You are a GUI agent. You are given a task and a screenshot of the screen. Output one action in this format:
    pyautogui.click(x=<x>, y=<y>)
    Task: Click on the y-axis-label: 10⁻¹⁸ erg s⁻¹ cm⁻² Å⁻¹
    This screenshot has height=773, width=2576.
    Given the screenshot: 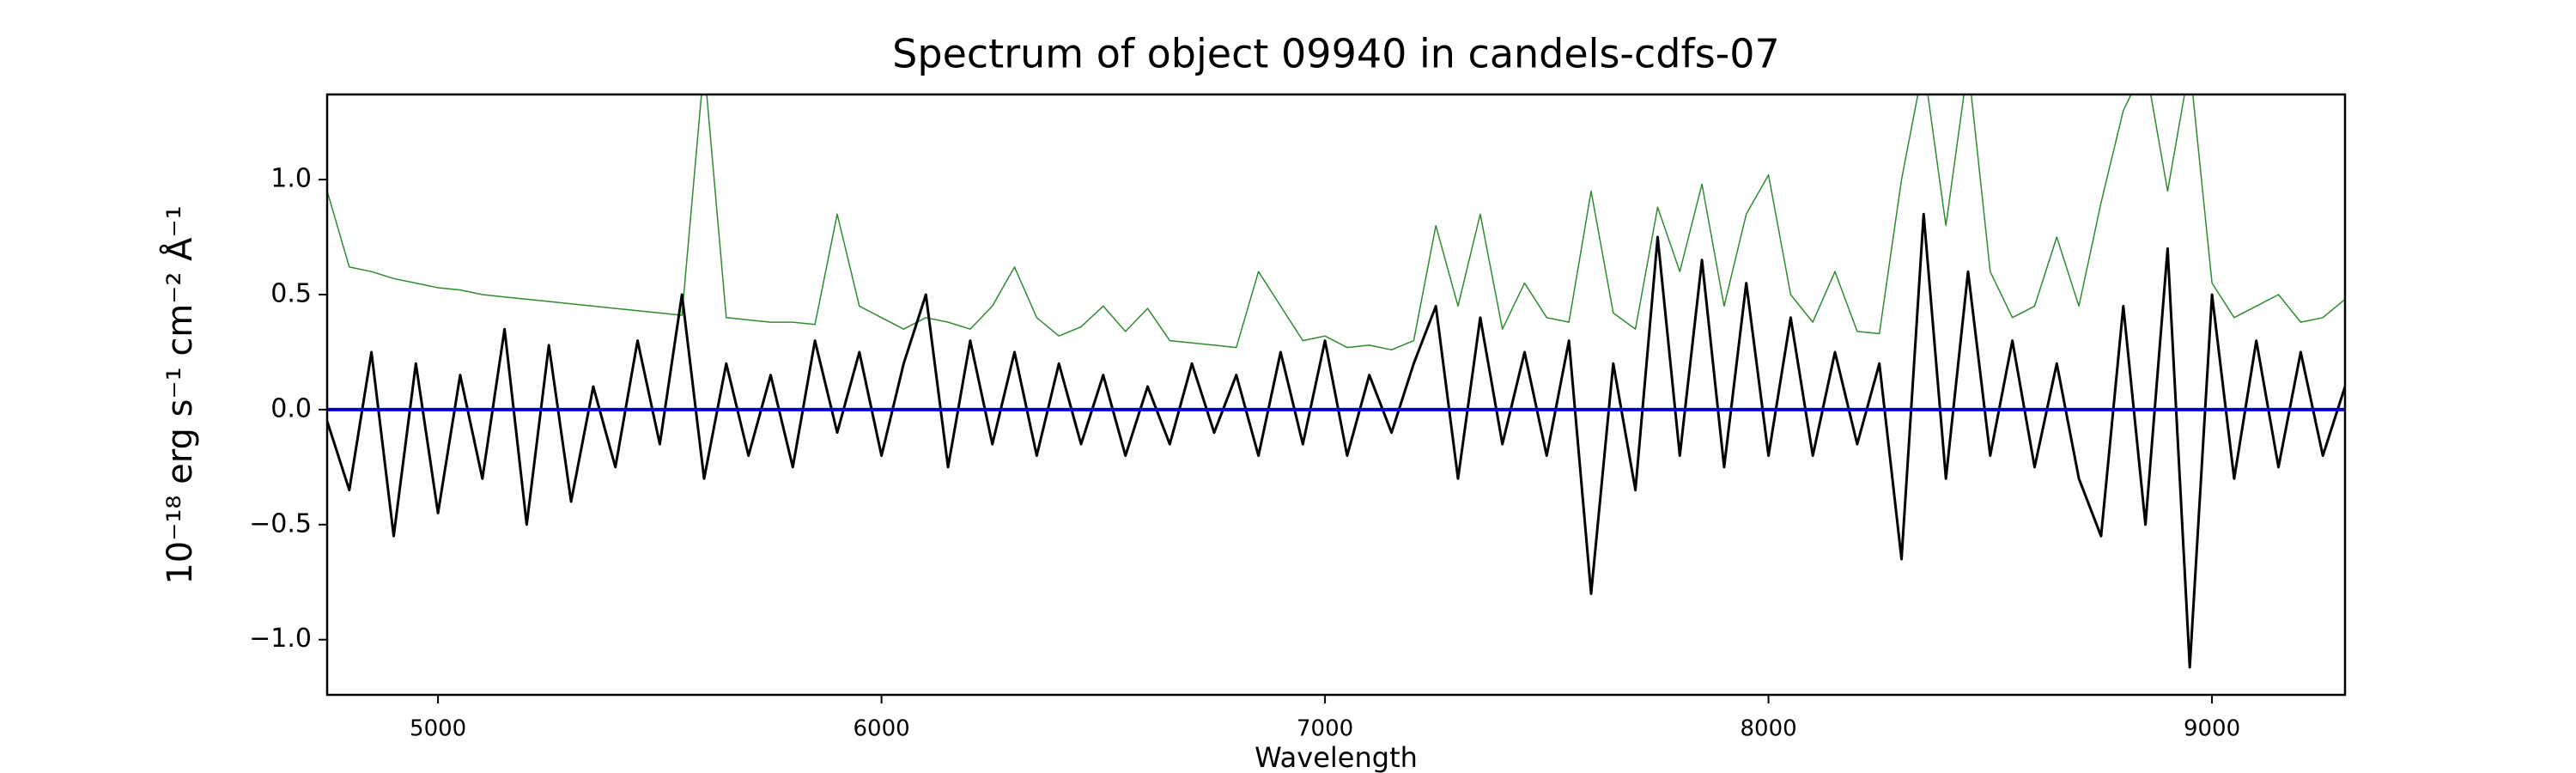 What is the action you would take?
    pyautogui.click(x=180, y=394)
    